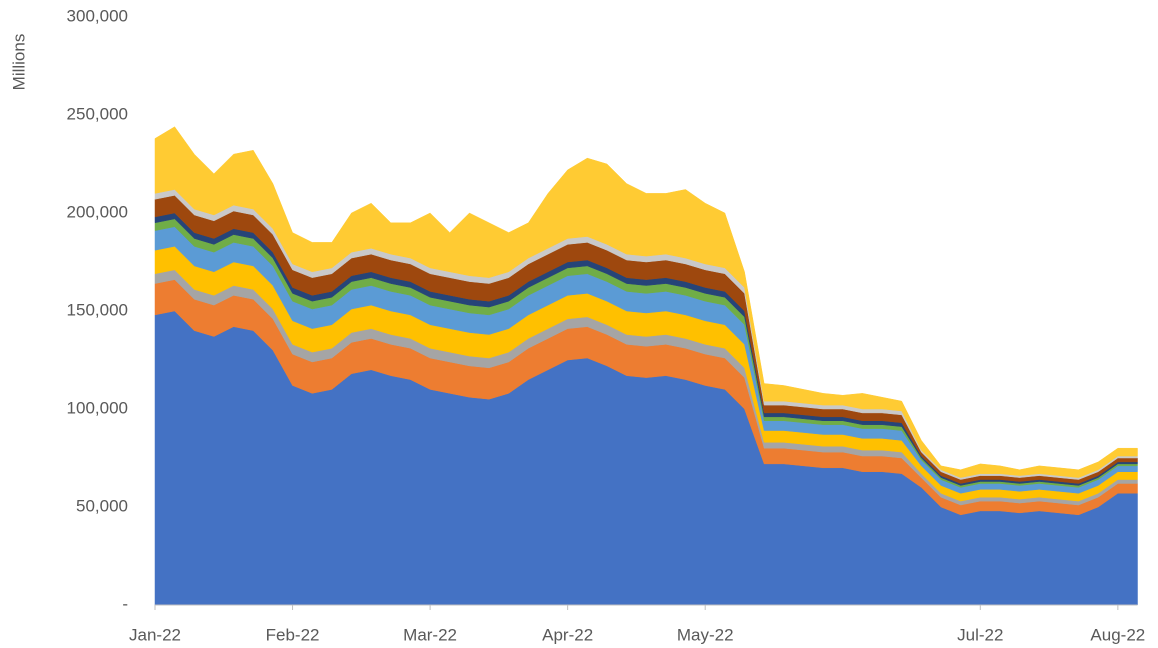 The height and width of the screenshot is (648, 1158). Describe the element at coordinates (567, 634) in the screenshot. I see `x-tick-label: Apr-22` at that location.